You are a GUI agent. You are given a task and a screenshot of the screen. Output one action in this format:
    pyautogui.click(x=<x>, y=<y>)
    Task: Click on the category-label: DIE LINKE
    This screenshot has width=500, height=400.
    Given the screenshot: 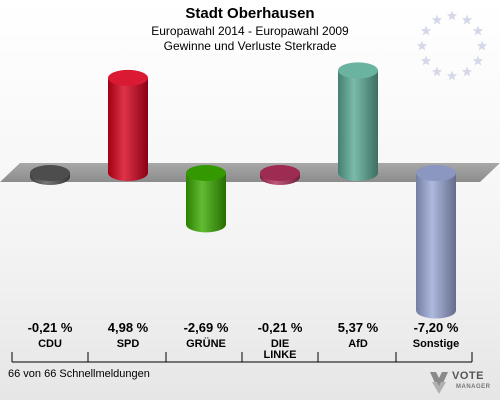 What is the action you would take?
    pyautogui.click(x=280, y=349)
    